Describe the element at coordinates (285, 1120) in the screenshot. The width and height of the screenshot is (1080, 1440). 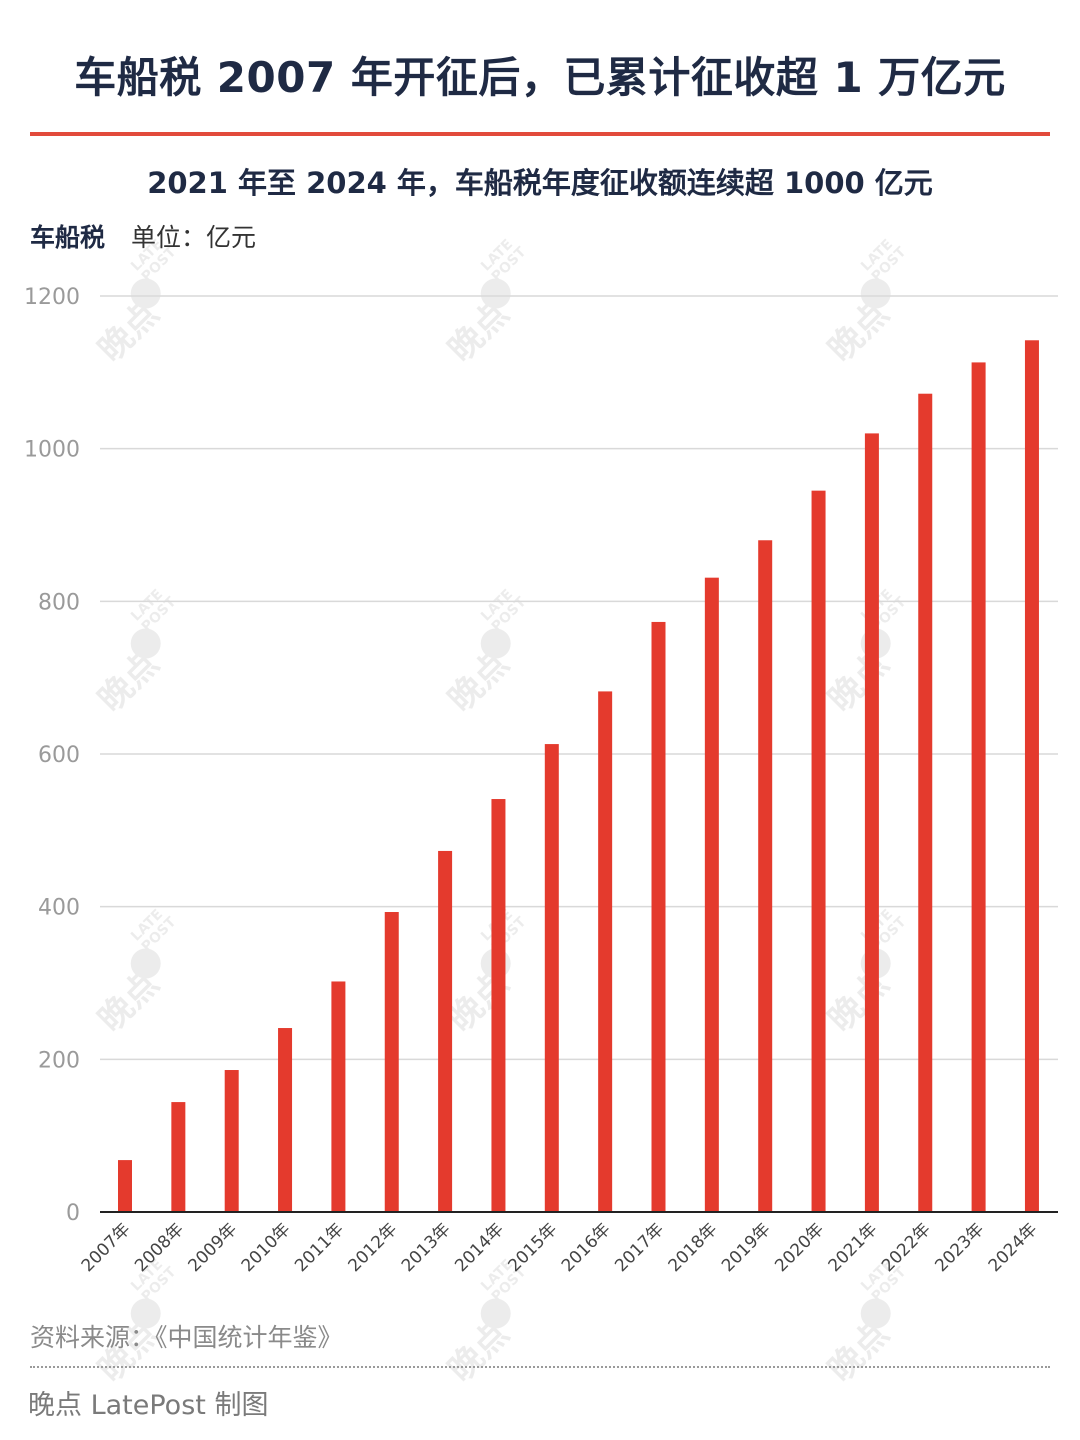
I see `bar-2010年` at that location.